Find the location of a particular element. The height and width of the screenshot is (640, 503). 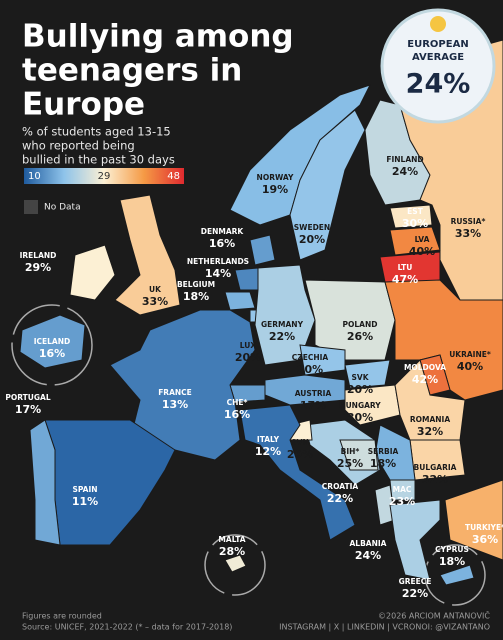

country-name: BULGARIA is located at coordinates (435, 467).